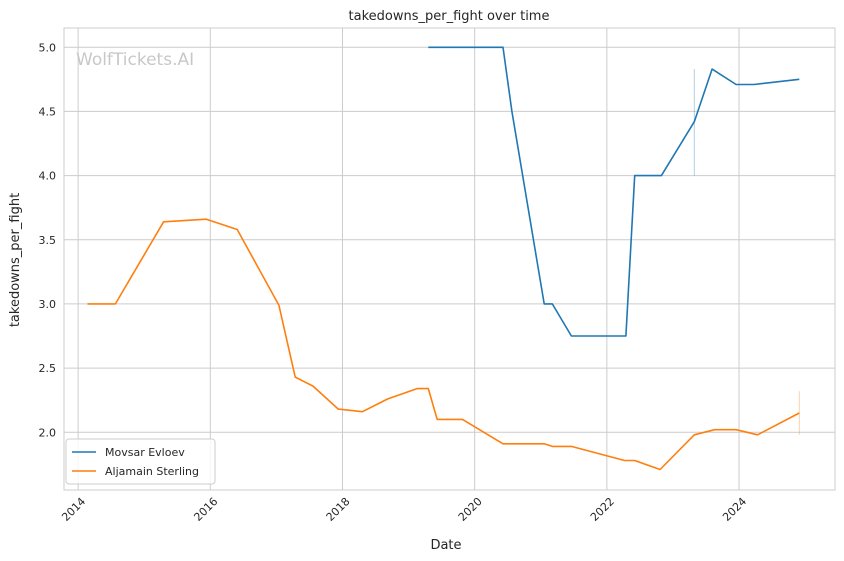 This screenshot has height=561, width=844. What do you see at coordinates (48, 304) in the screenshot?
I see `y-tick-label: 3.0` at bounding box center [48, 304].